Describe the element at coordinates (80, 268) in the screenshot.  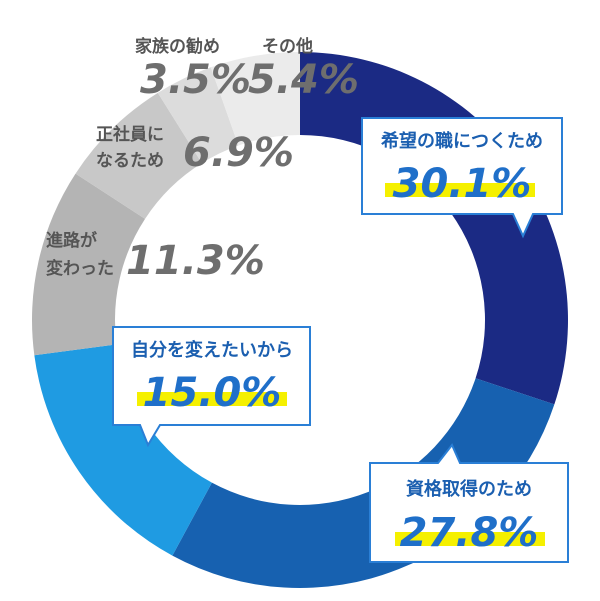
I see `label-path-line2: 変わった` at that location.